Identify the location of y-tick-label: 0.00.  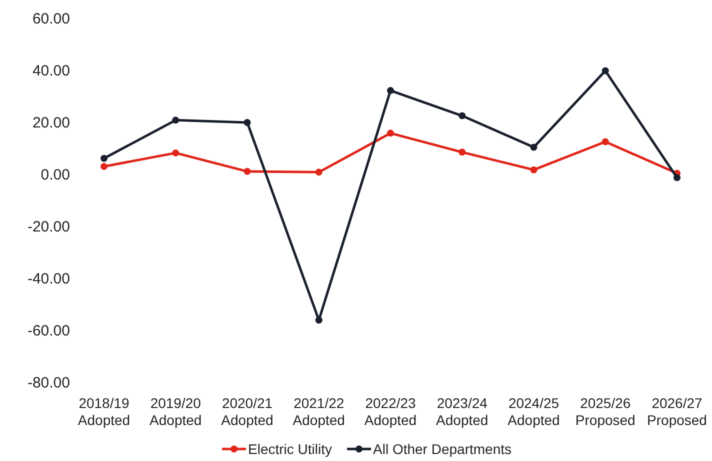
(55, 175).